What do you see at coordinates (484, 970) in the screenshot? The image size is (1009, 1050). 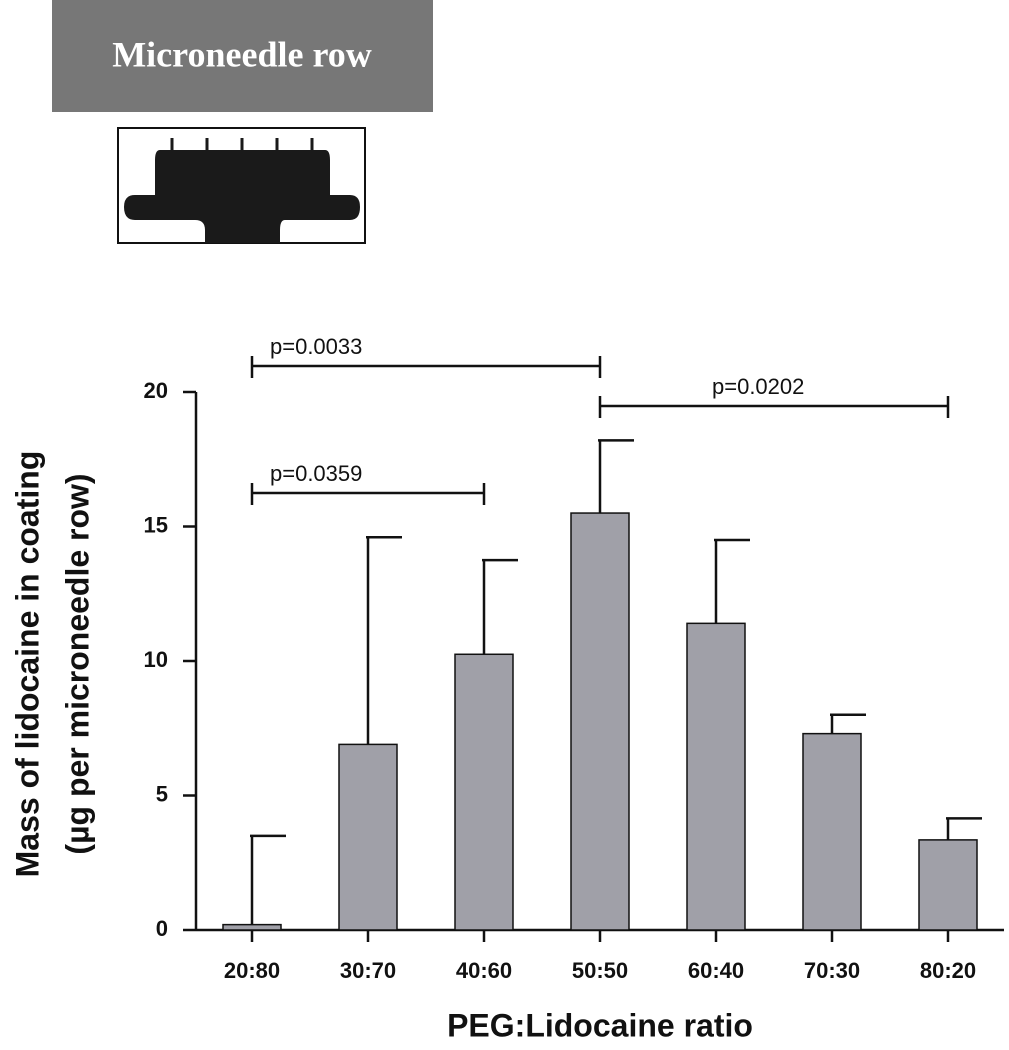 I see `x-tick-label: 40:60` at bounding box center [484, 970].